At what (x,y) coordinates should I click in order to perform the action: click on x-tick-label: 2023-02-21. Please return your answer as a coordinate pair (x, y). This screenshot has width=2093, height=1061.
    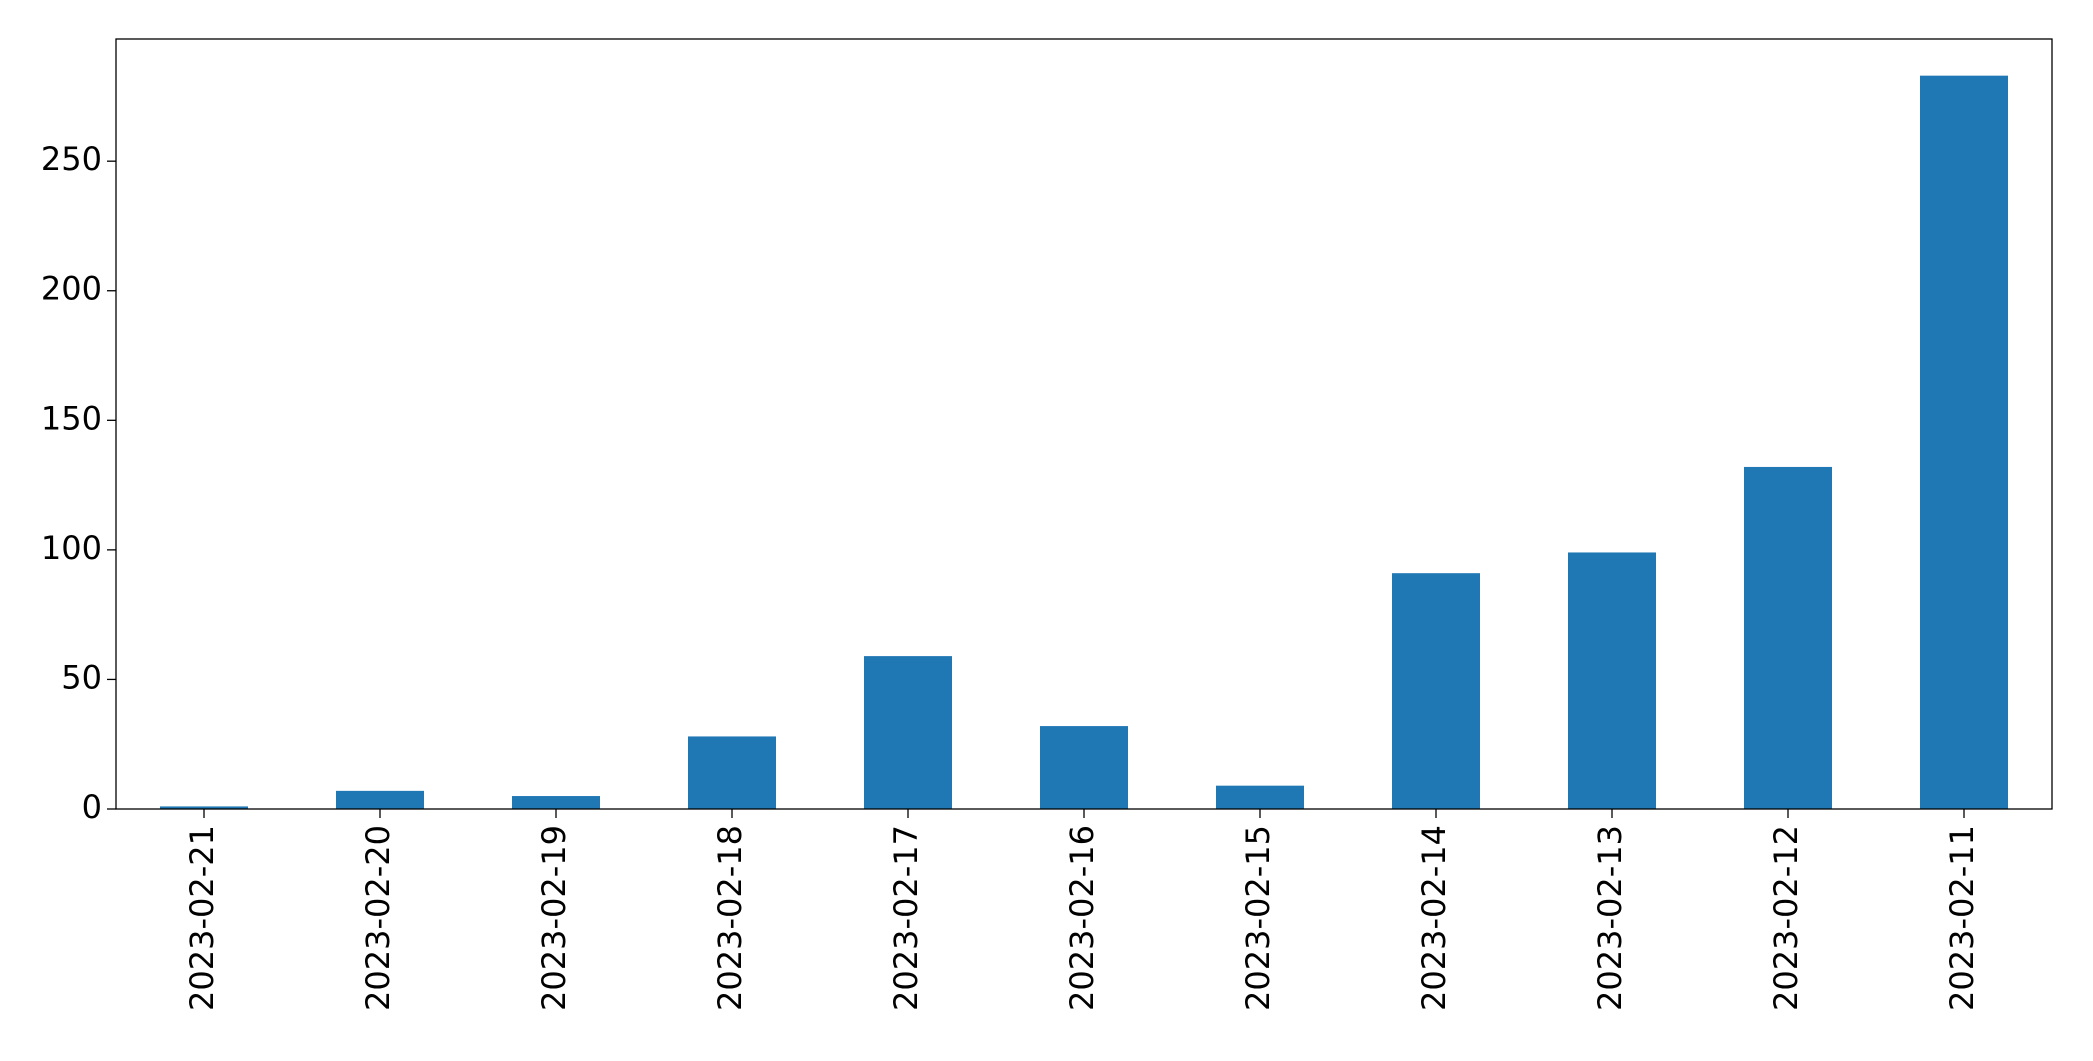
    Looking at the image, I should click on (202, 918).